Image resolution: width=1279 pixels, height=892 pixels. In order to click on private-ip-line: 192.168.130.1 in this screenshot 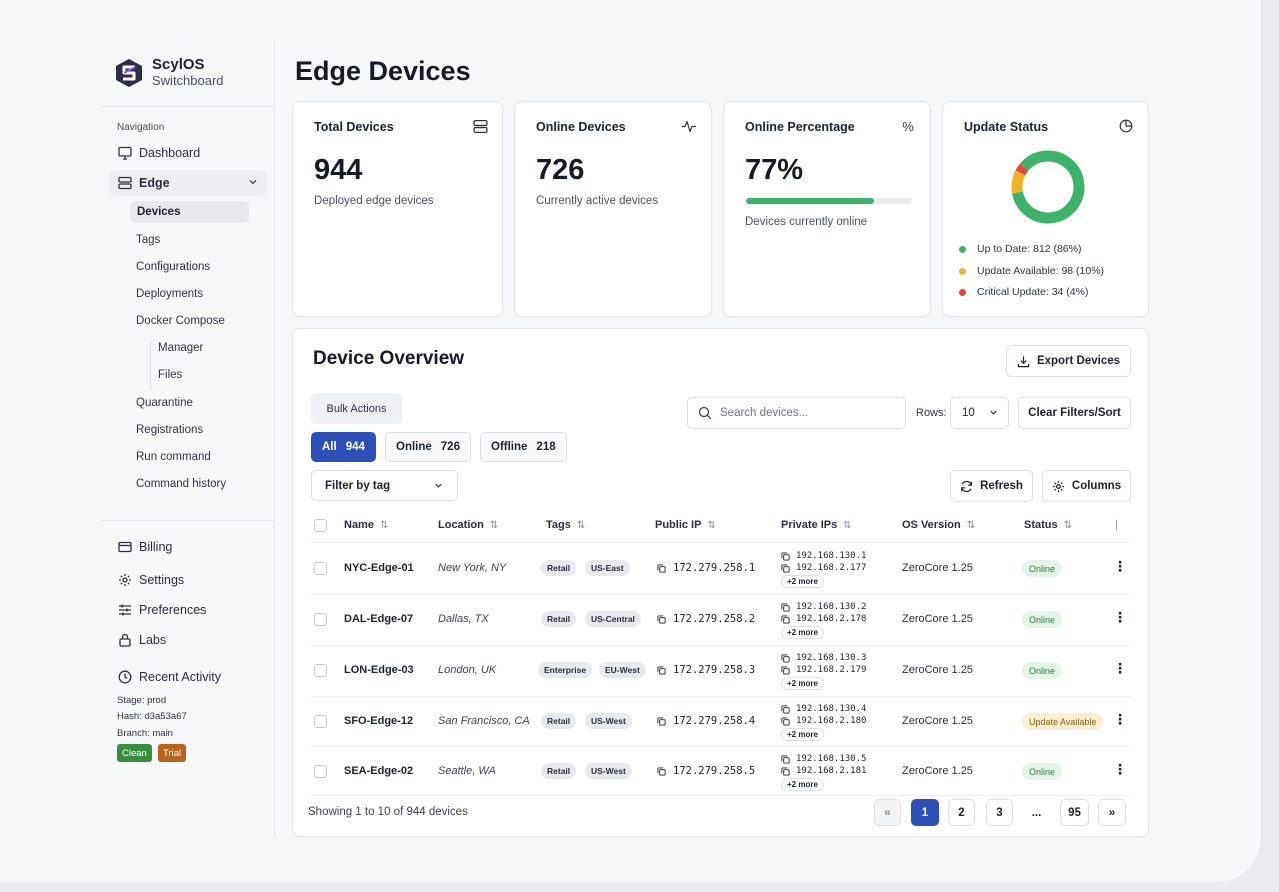, I will do `click(823, 556)`.